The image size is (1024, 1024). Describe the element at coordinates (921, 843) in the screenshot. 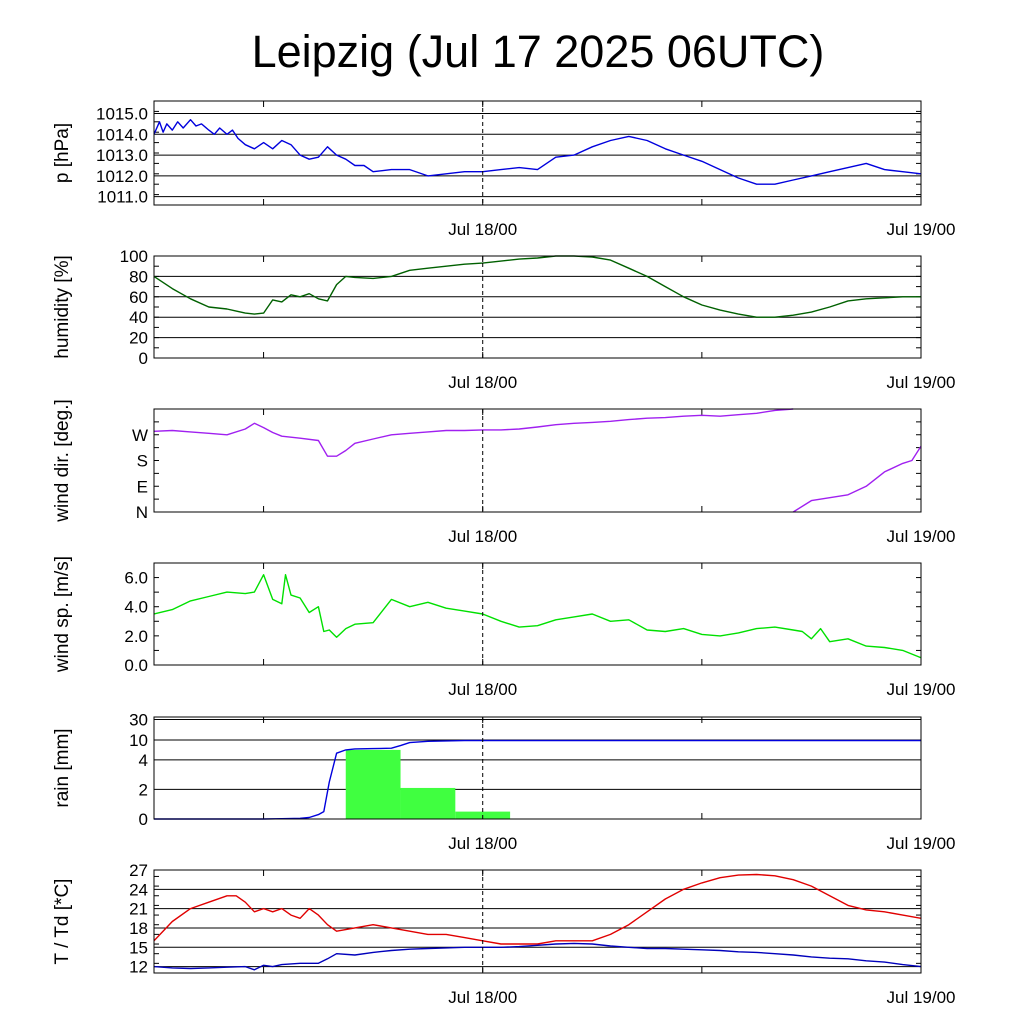

I see `rain-xtick-label: Jul 19/00` at that location.